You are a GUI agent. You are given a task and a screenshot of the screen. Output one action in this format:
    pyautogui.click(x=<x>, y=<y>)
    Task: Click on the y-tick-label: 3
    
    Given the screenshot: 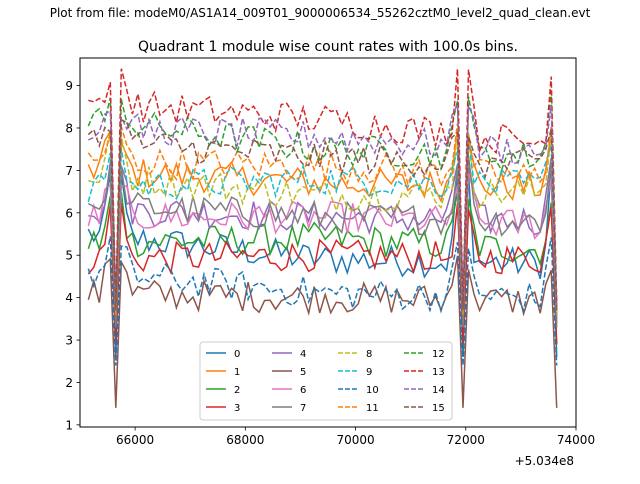 What is the action you would take?
    pyautogui.click(x=69, y=341)
    